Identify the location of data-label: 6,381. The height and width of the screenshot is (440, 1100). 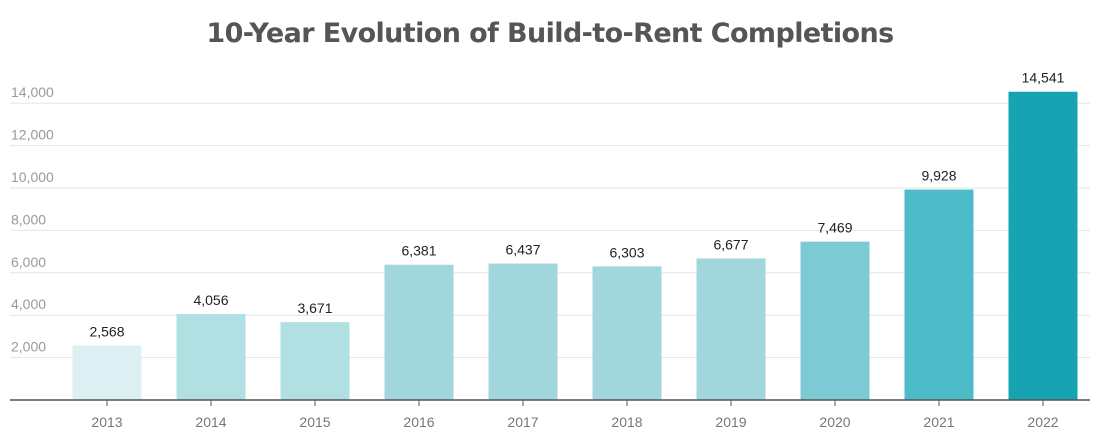
(418, 251).